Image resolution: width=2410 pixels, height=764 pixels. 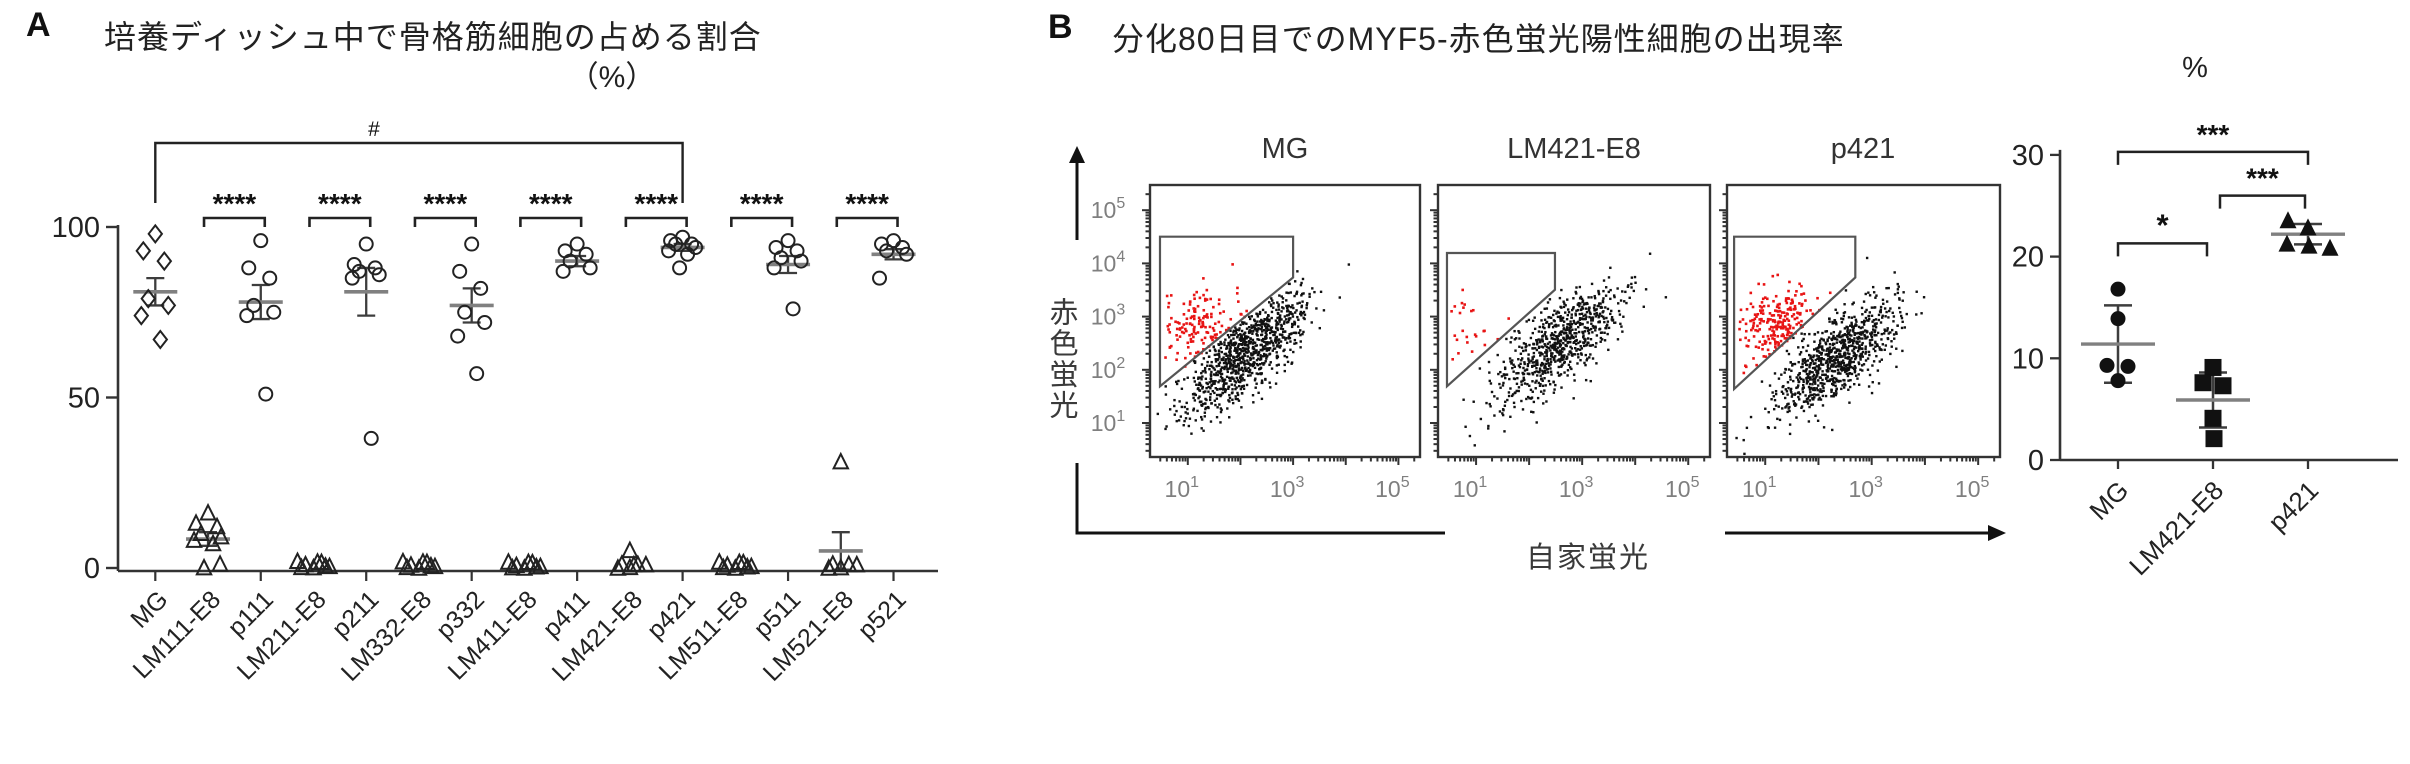 What do you see at coordinates (1108, 209) in the screenshot?
I see `facs-y-tick-label: 10⁵` at bounding box center [1108, 209].